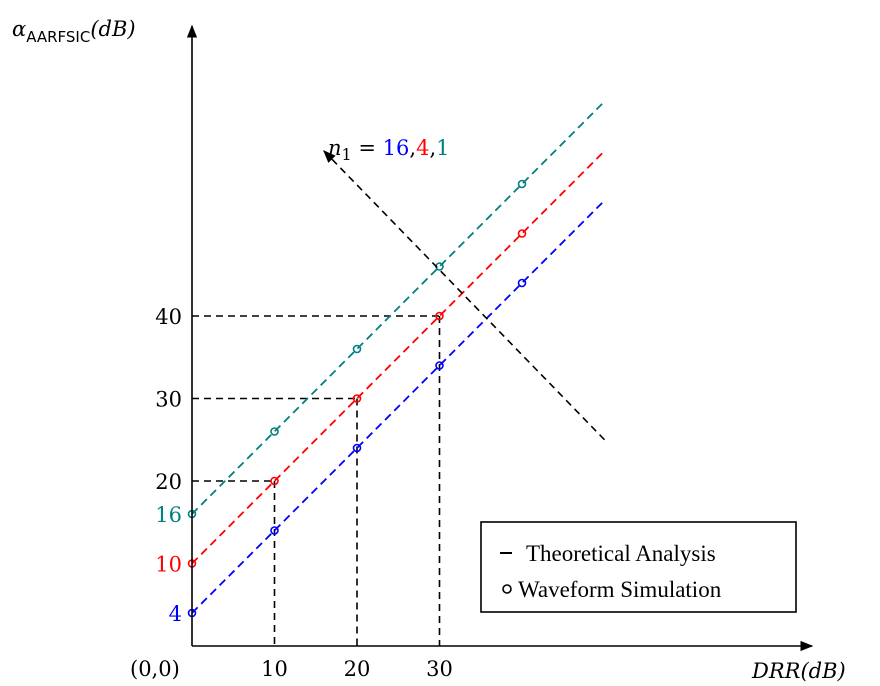 This screenshot has height=686, width=880. What do you see at coordinates (274, 669) in the screenshot?
I see `x-tick-label-0: 10` at bounding box center [274, 669].